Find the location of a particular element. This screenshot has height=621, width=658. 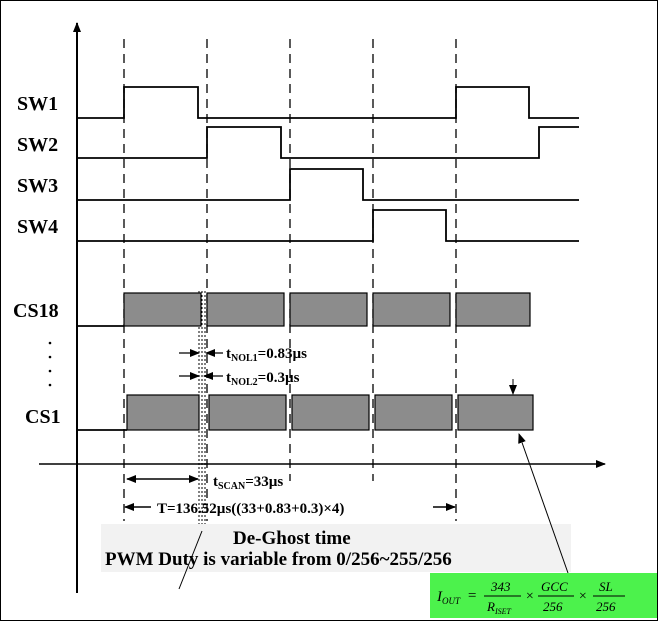

iout-formula: IOUT = 343 RISET × GCC 256 × SL 256 is located at coordinates (530, 597).